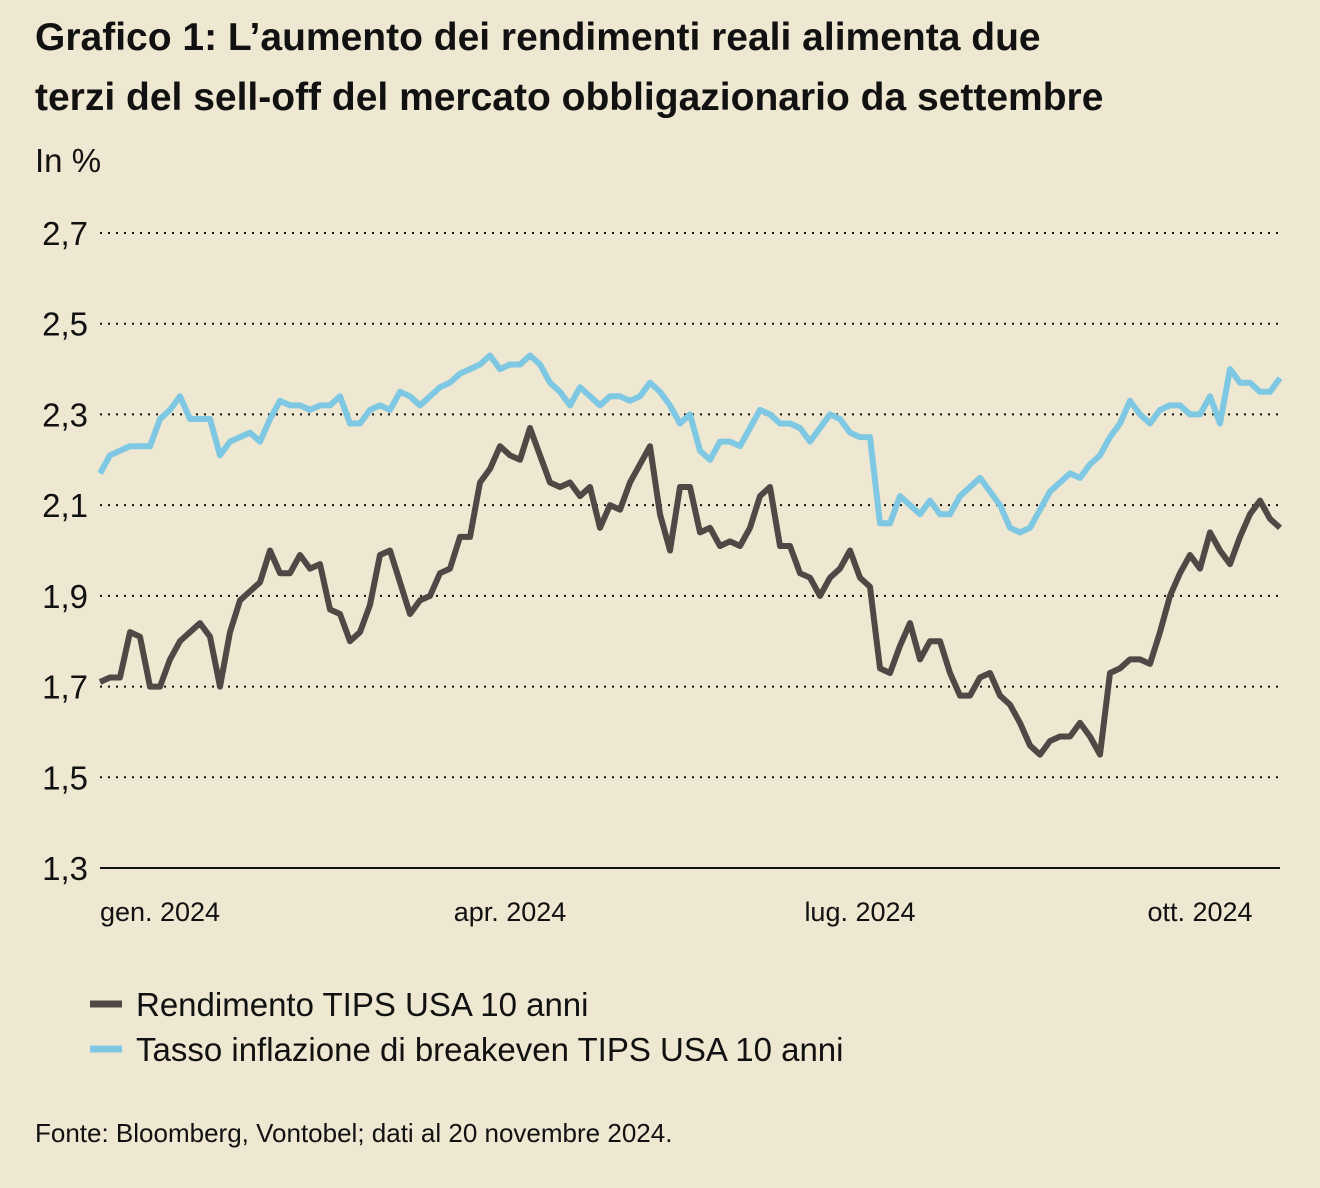 This screenshot has width=1320, height=1188. Describe the element at coordinates (690, 444) in the screenshot. I see `line-series` at that location.